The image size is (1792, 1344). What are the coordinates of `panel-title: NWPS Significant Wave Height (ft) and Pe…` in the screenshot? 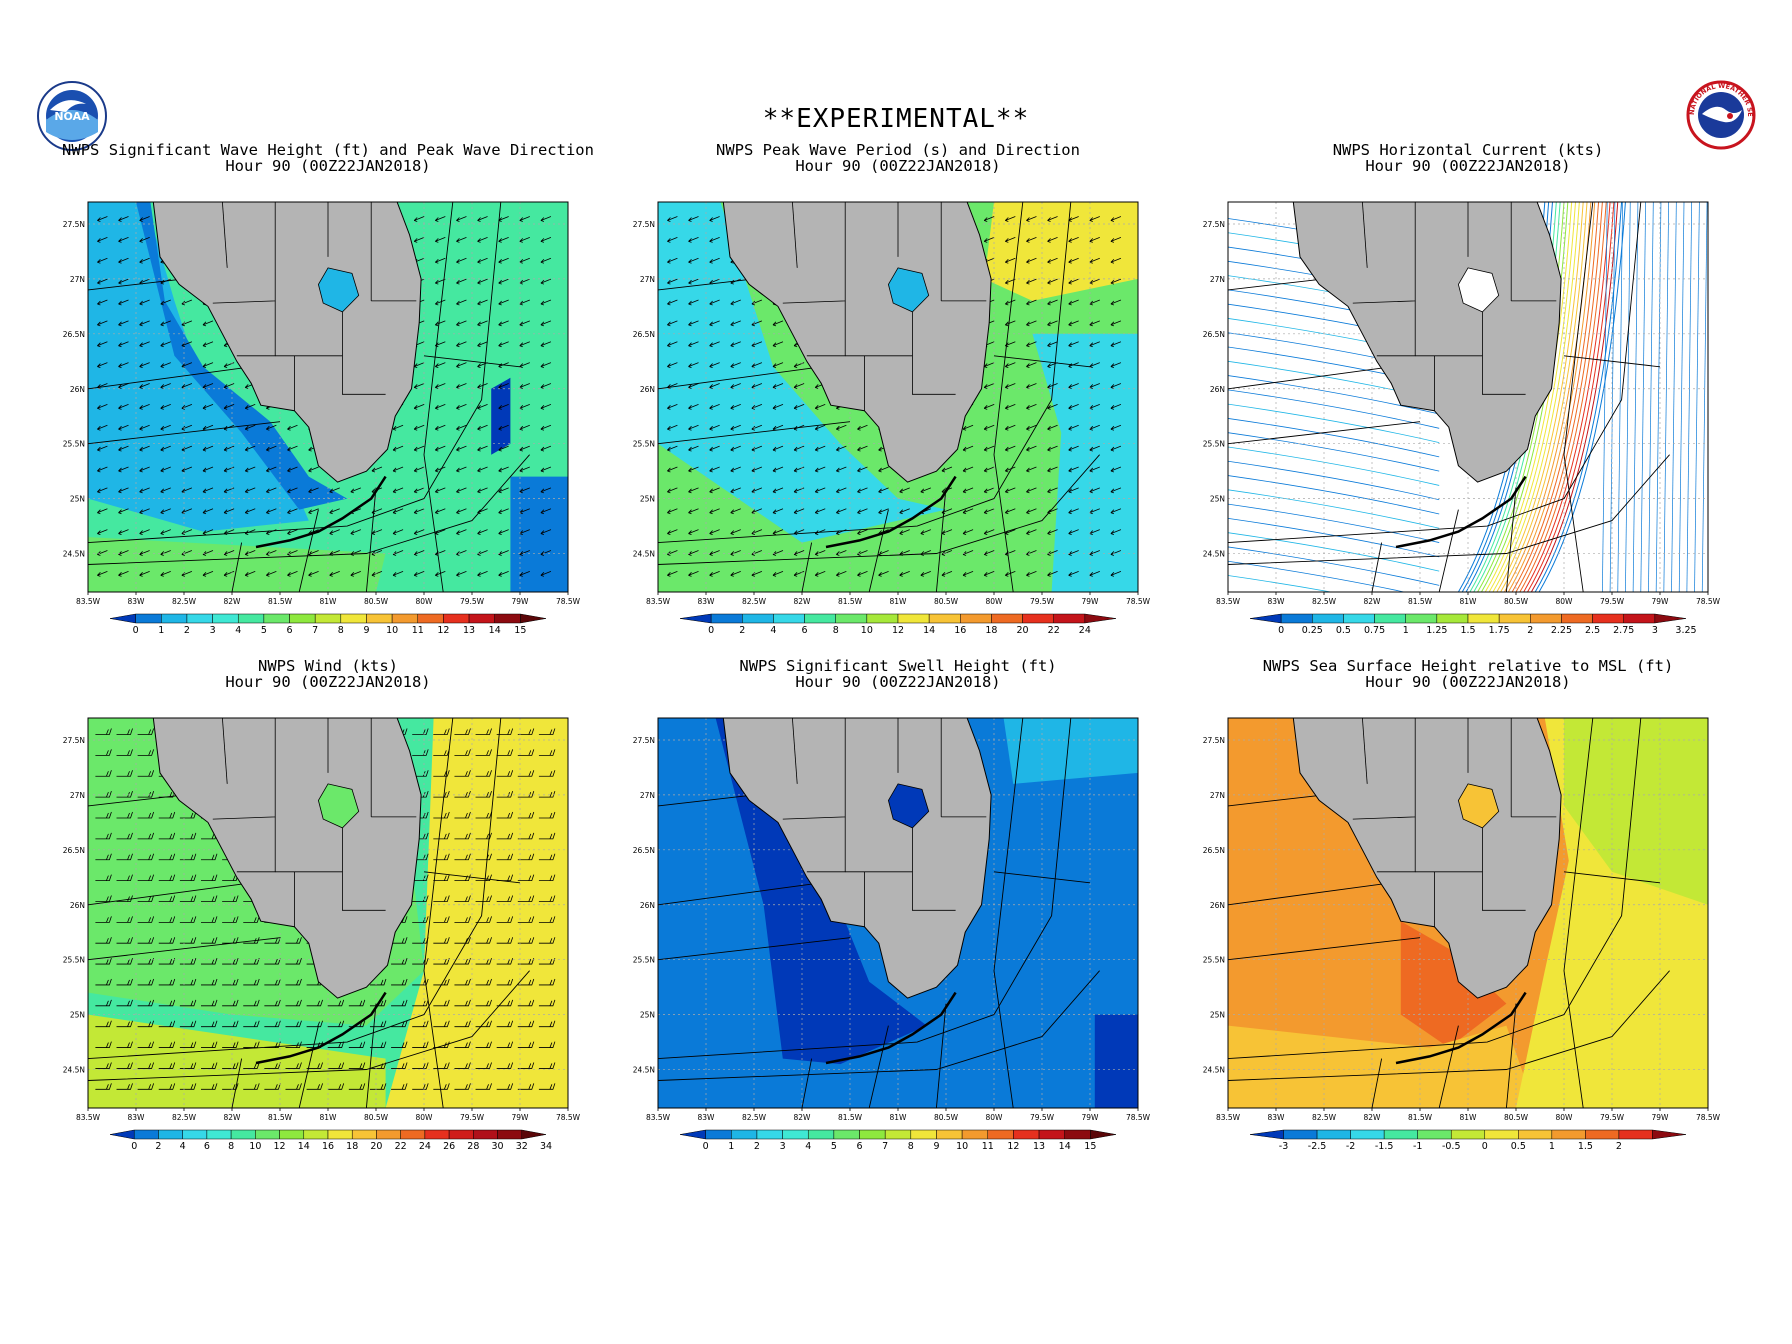 It's located at (328, 158).